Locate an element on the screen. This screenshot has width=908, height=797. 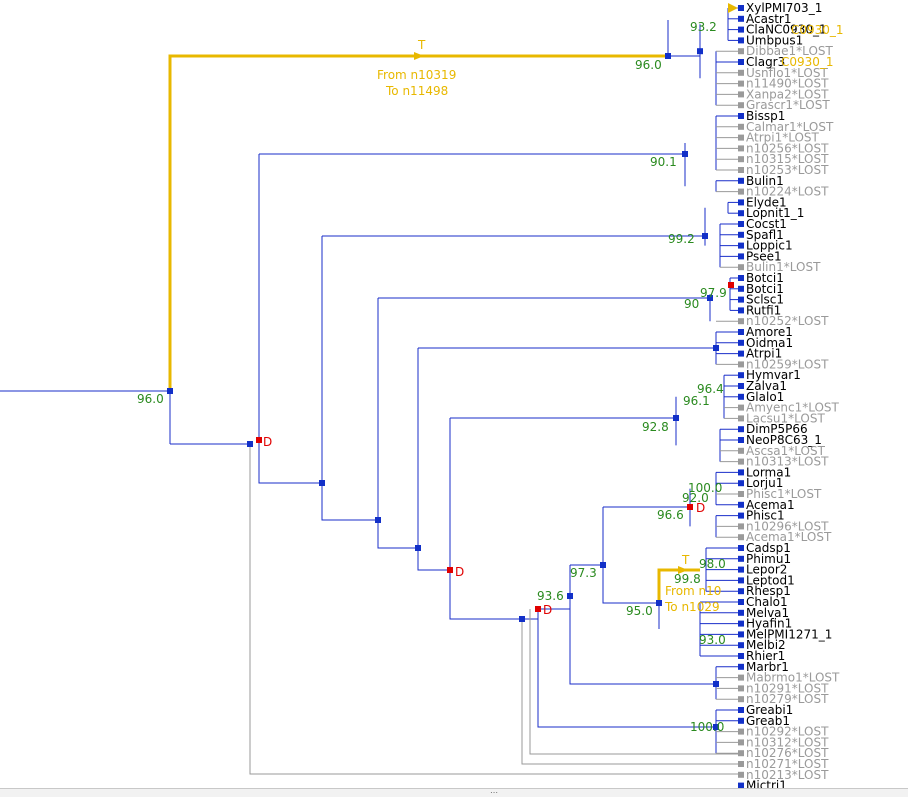
scrollbar-grip-icon: ⋯ is located at coordinates (494, 792).